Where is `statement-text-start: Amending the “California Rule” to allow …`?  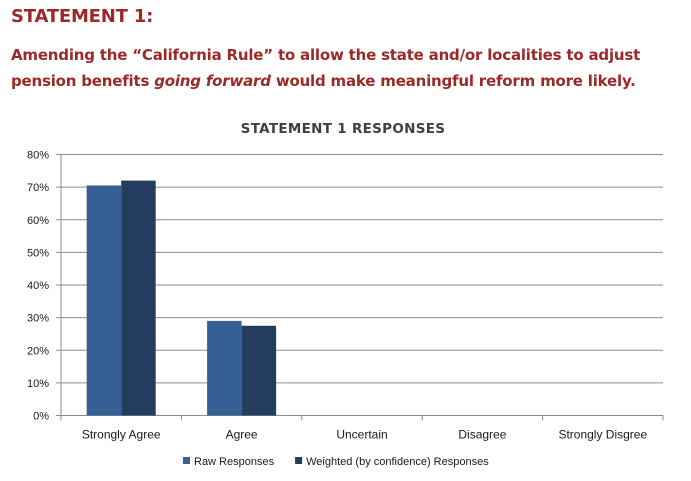
statement-text-start: Amending the “California Rule” to allow … is located at coordinates (326, 68).